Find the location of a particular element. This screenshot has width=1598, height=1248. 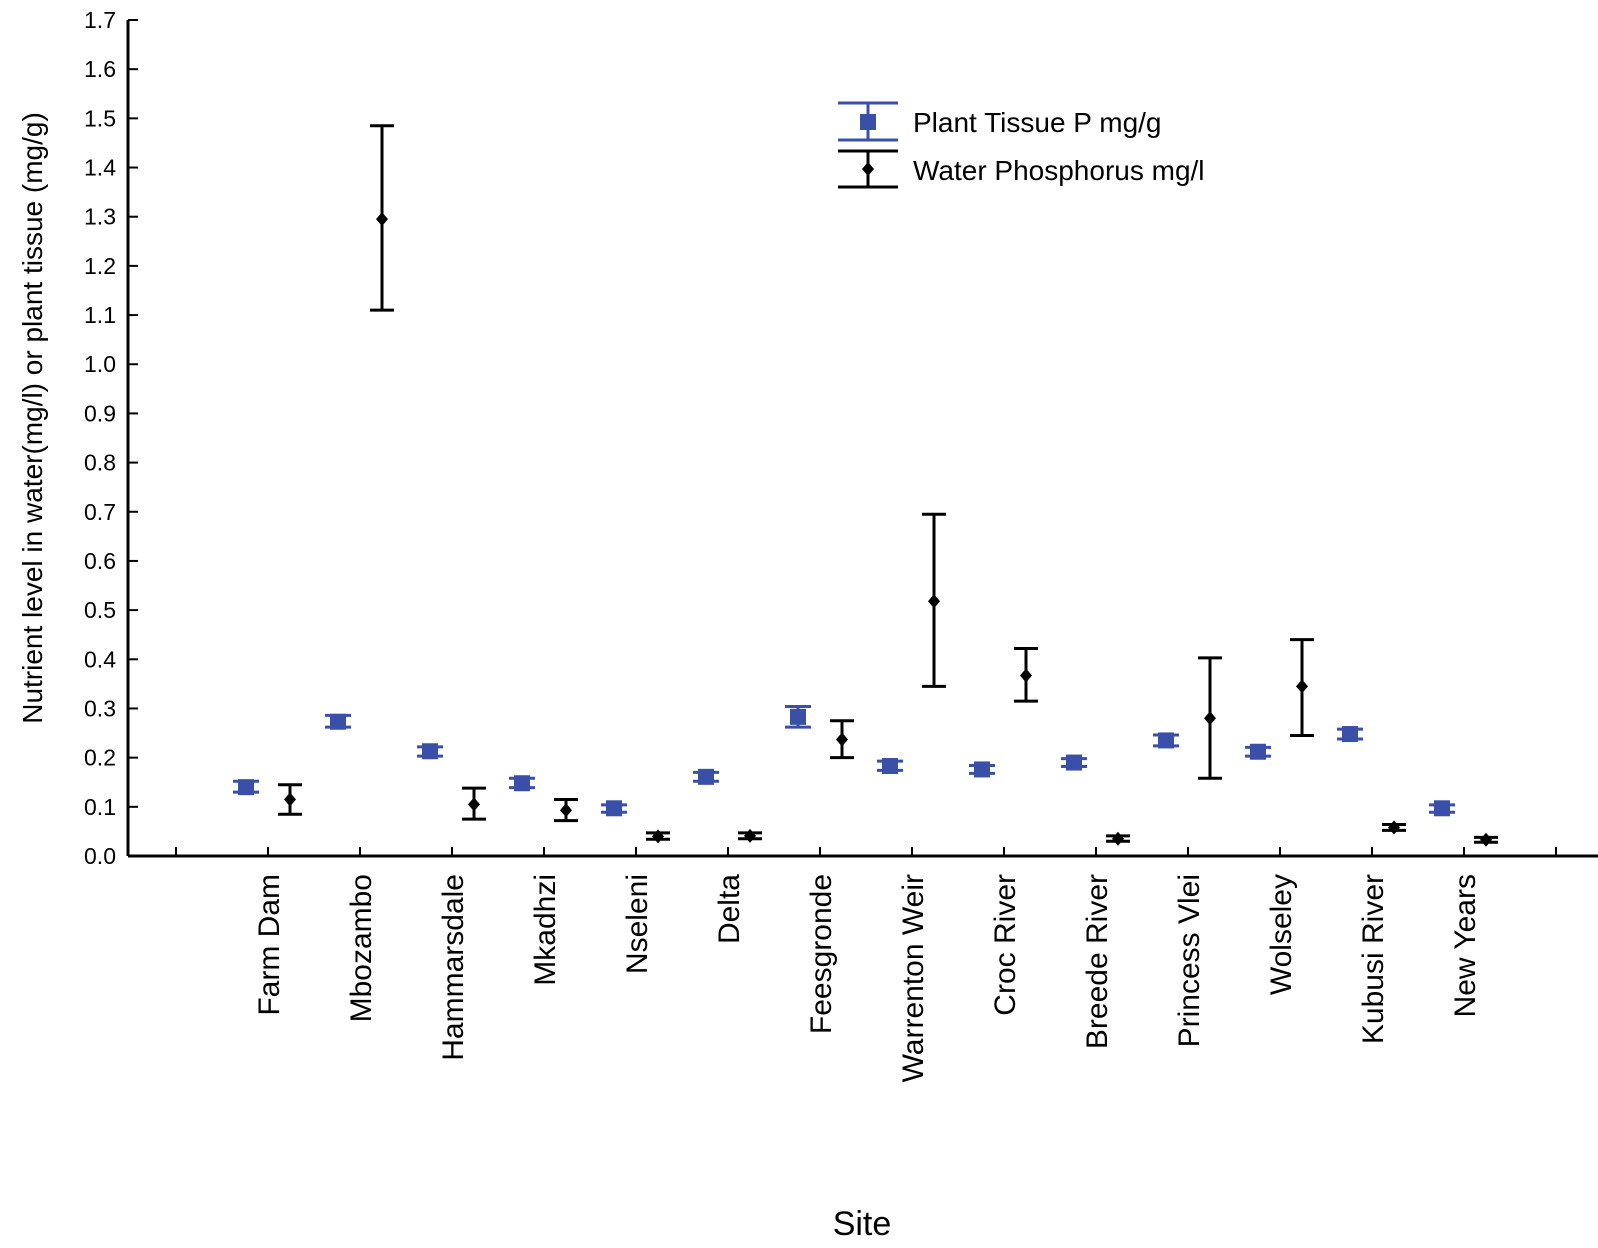

x-tick-label: Nseleni is located at coordinates (637, 924).